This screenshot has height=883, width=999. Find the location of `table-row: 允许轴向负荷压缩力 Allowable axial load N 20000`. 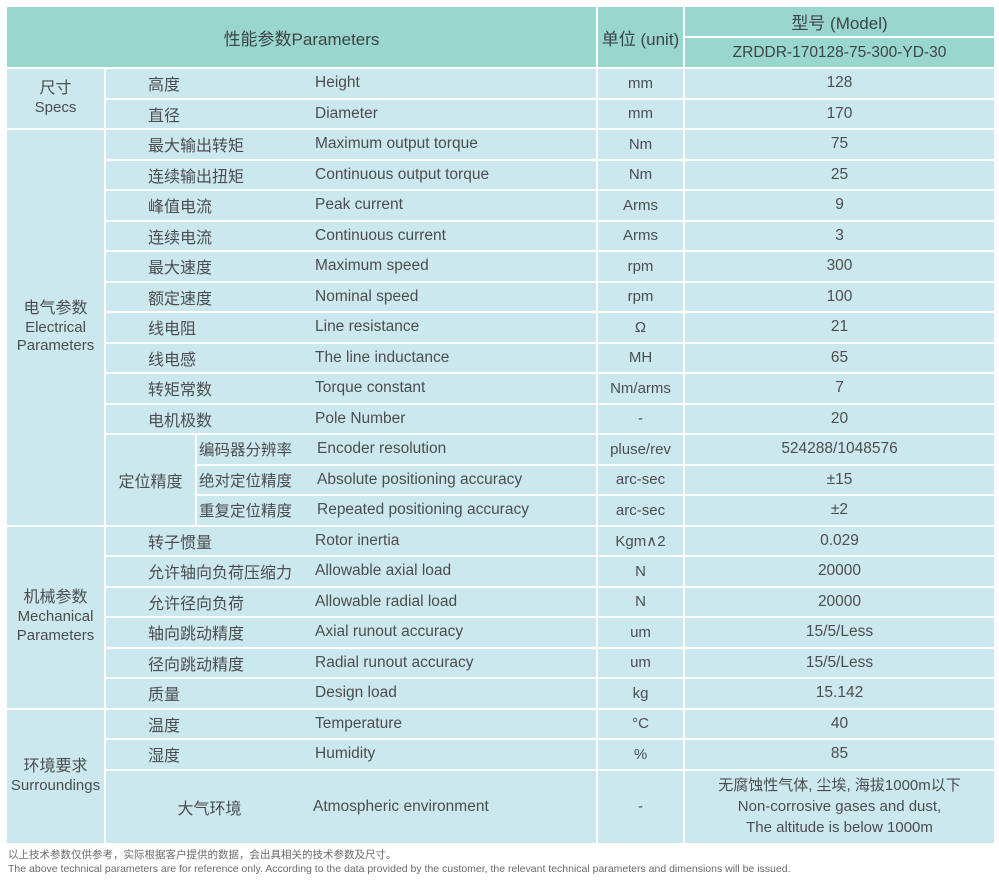

table-row: 允许轴向负荷压缩力 Allowable axial load N 20000 is located at coordinates (500, 571).